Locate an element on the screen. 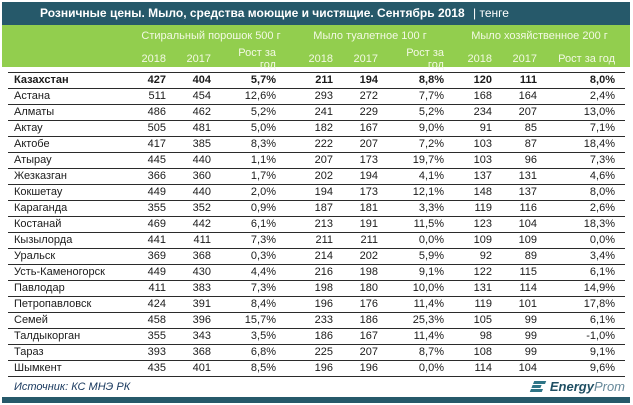 This screenshot has width=633, height=405. region-name: Кызылорда is located at coordinates (72, 240).